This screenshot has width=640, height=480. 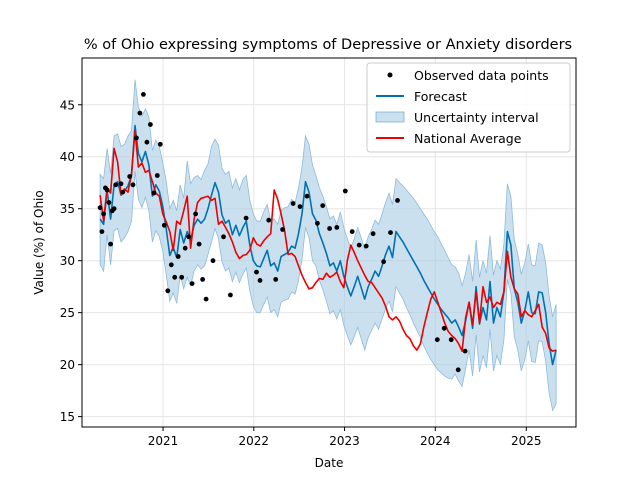 I want to click on x-tick-label: 2022, so click(x=254, y=441).